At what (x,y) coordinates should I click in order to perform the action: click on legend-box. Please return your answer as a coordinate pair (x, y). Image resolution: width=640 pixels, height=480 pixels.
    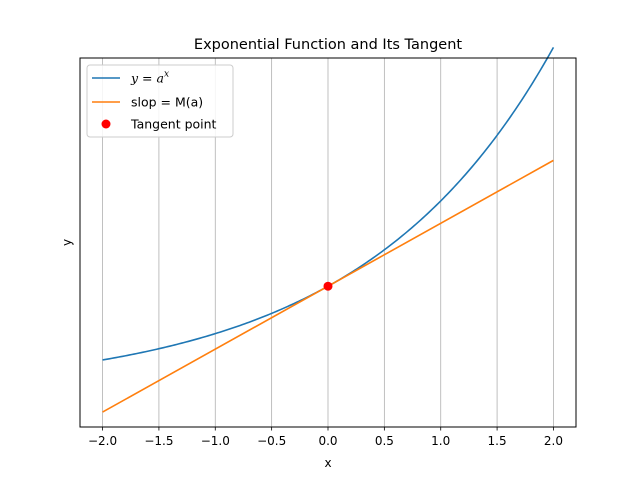
    Looking at the image, I should click on (160, 101).